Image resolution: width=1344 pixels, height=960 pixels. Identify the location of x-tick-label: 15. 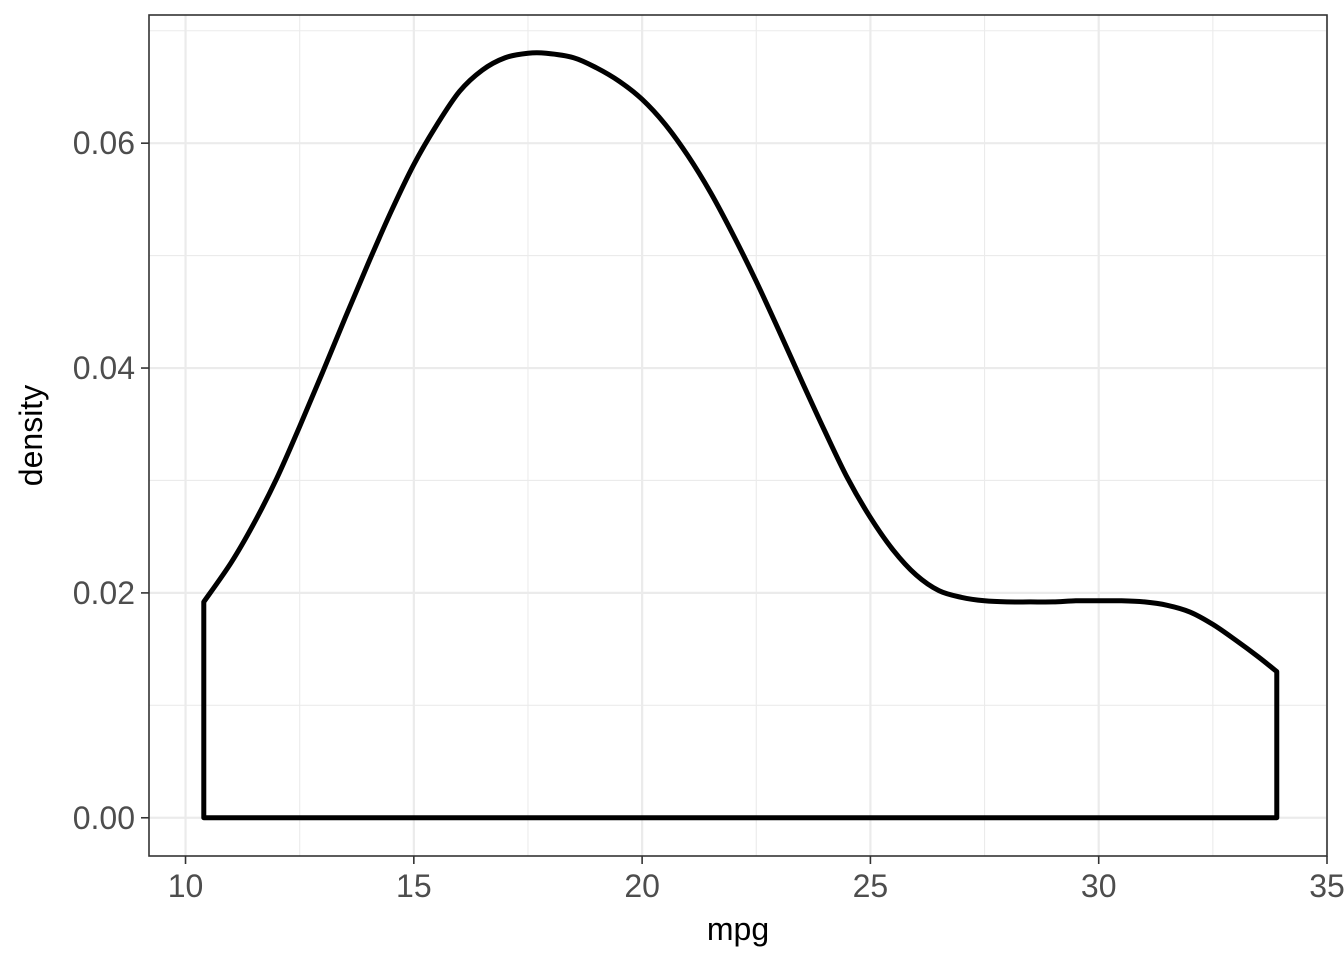
(414, 886).